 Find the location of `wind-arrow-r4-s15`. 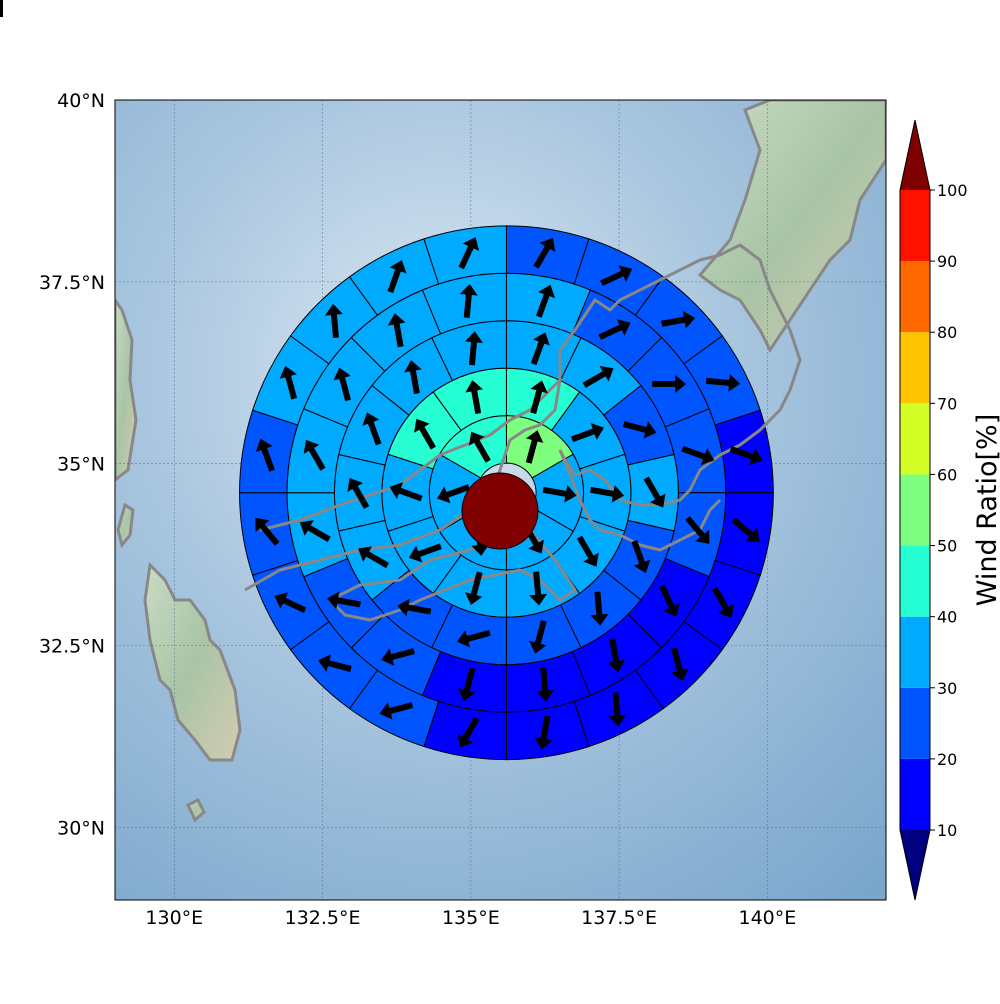

wind-arrow-r4-s15 is located at coordinates (265, 455).